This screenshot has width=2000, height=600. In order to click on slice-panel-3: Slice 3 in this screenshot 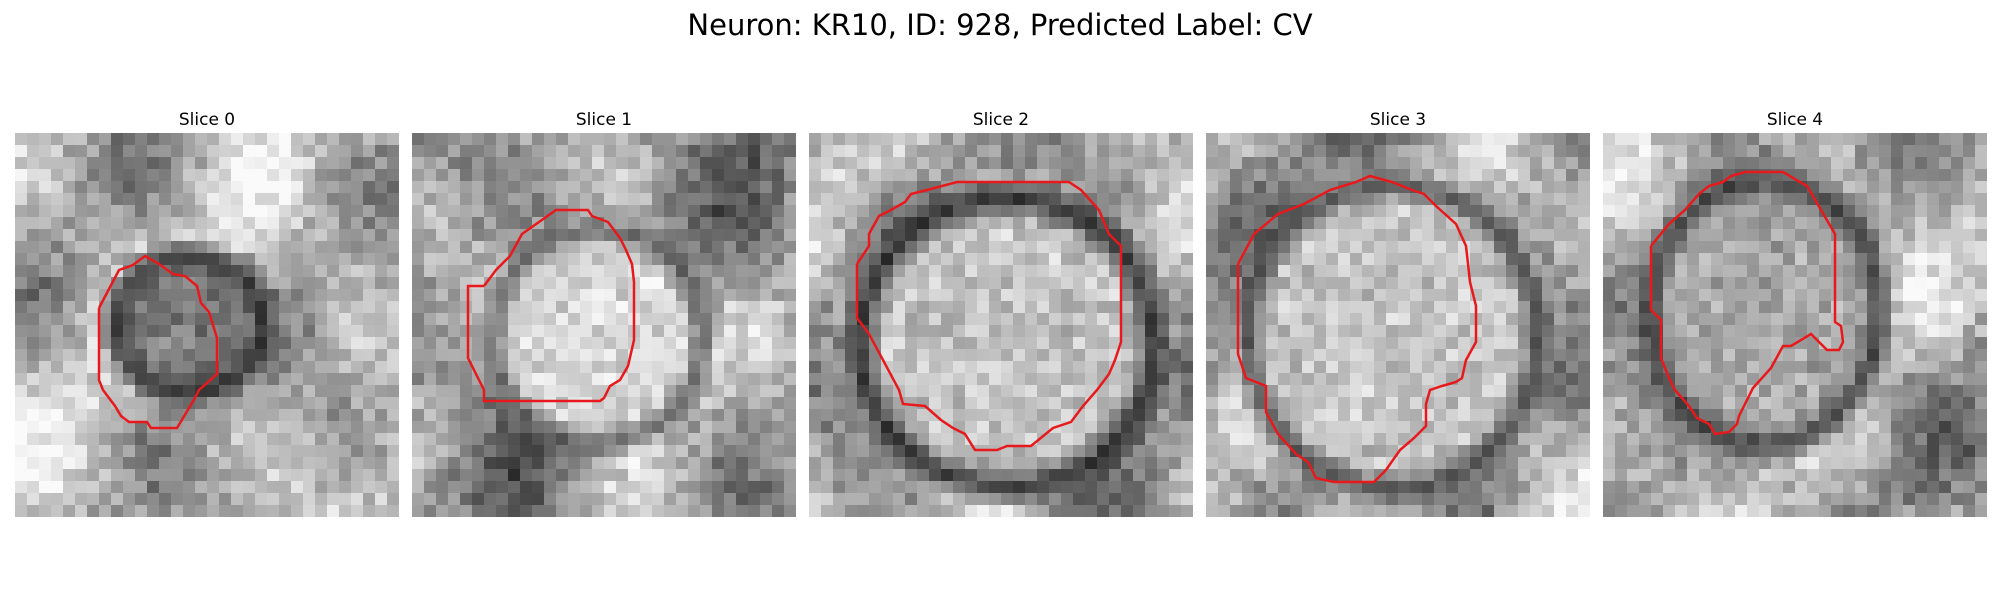, I will do `click(1398, 312)`.